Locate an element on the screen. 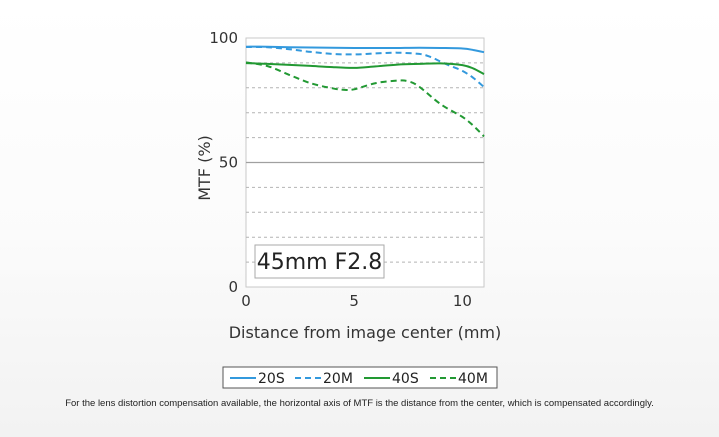 The image size is (719, 437). y-tick-label-100: 100 is located at coordinates (223, 38).